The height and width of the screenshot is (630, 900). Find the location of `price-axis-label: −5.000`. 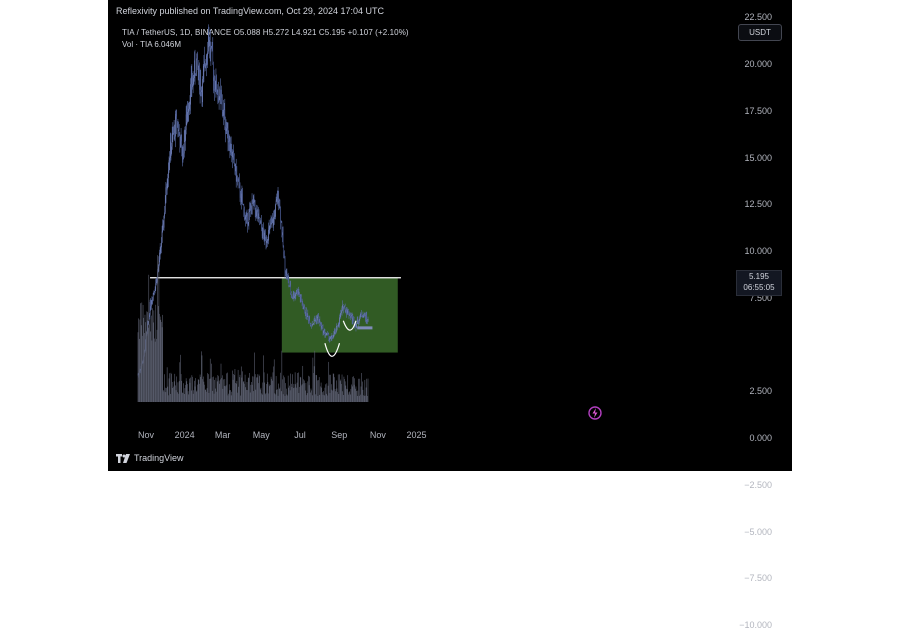

price-axis-label: −5.000 is located at coordinates (758, 531).